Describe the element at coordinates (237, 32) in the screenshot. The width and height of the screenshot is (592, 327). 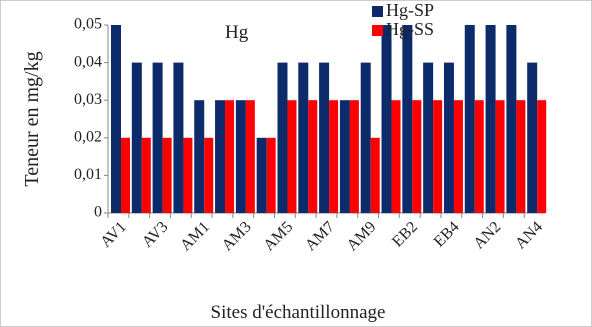
I see `annotation: Hg` at that location.